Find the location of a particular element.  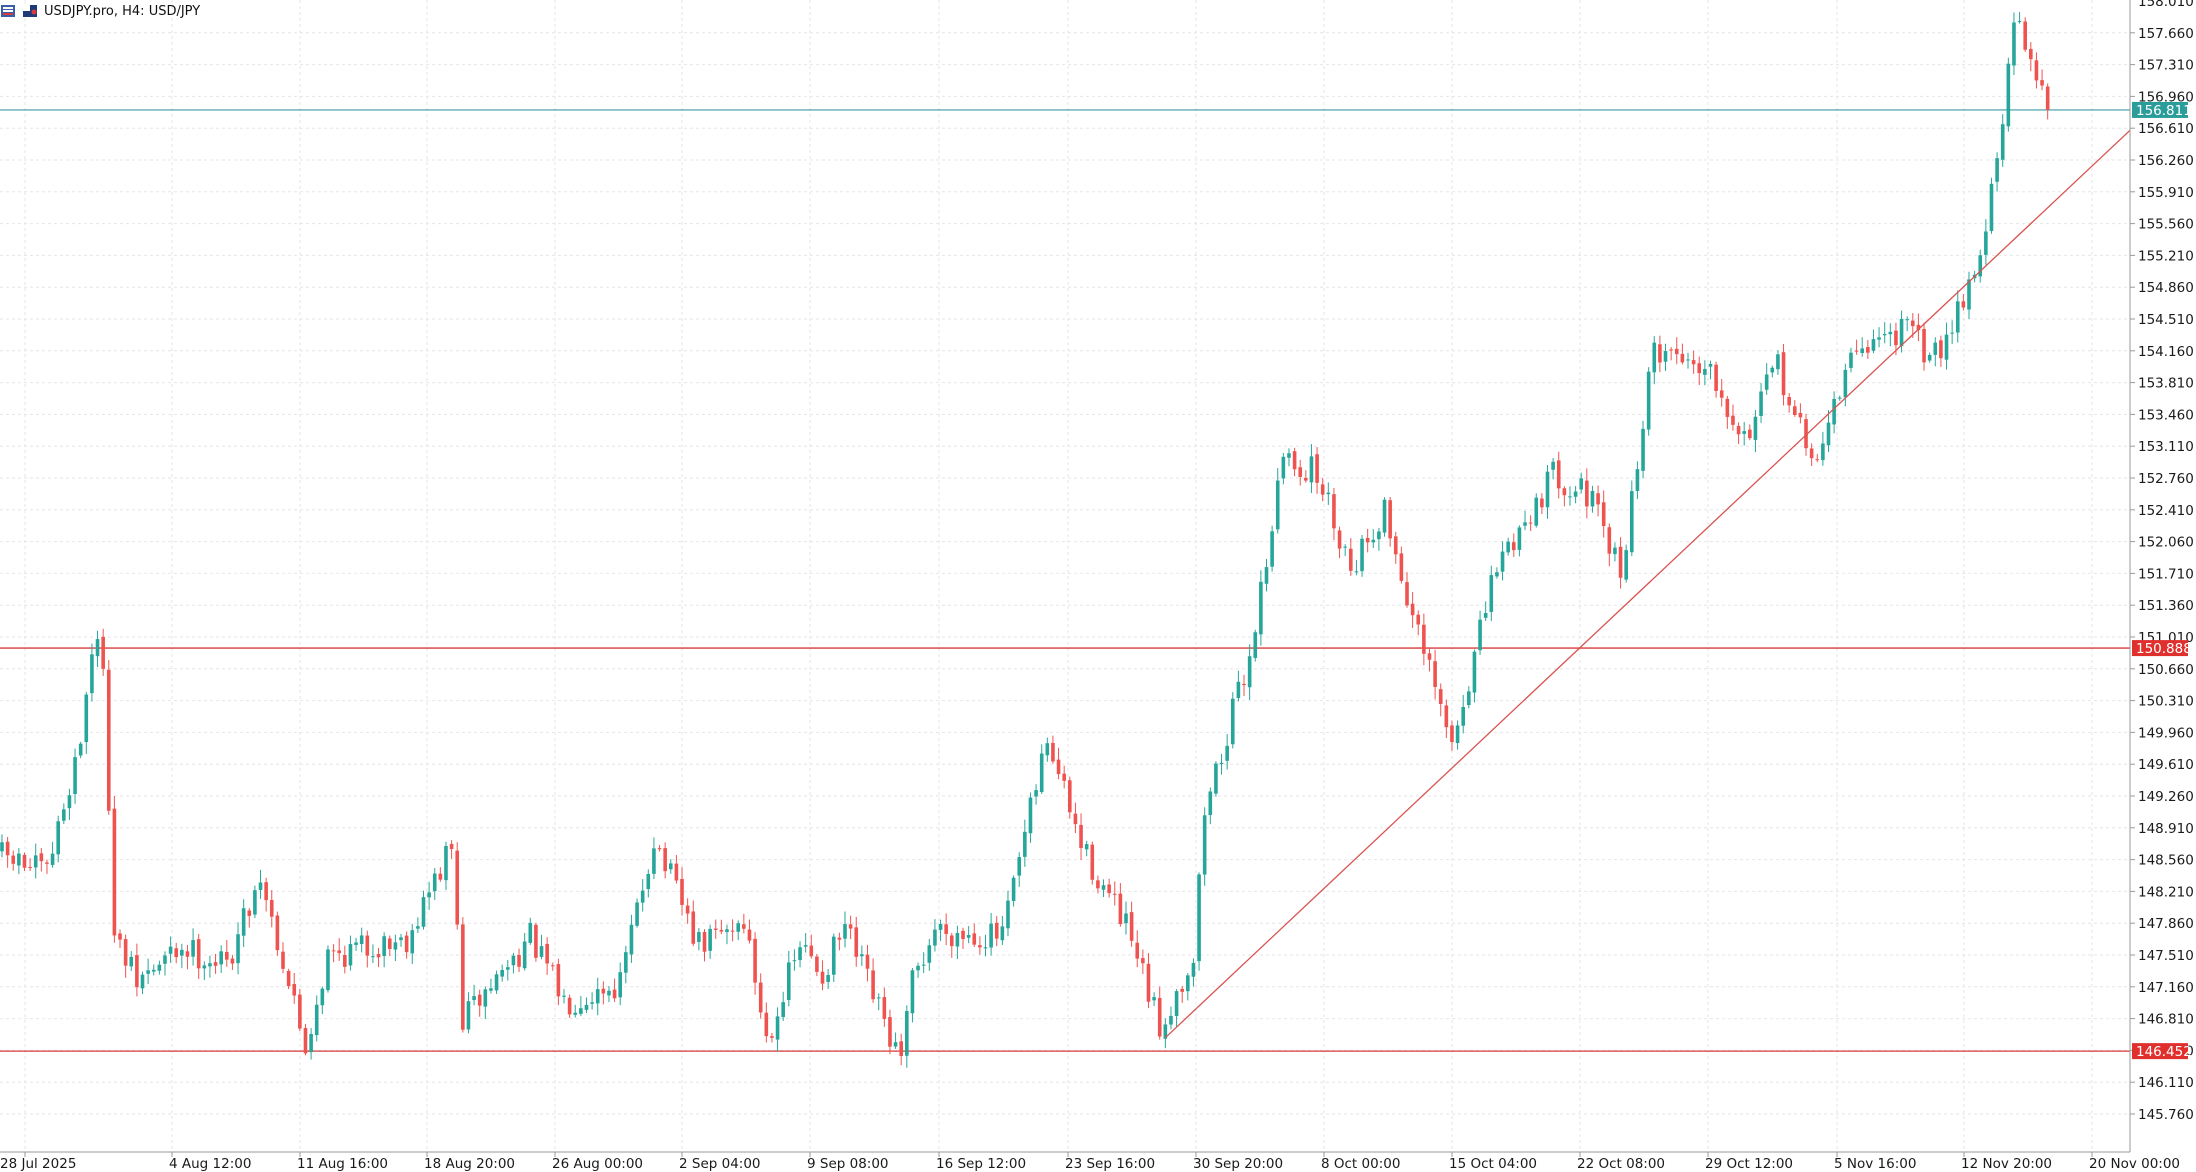

level-price-label: 150.888 is located at coordinates (2164, 649).